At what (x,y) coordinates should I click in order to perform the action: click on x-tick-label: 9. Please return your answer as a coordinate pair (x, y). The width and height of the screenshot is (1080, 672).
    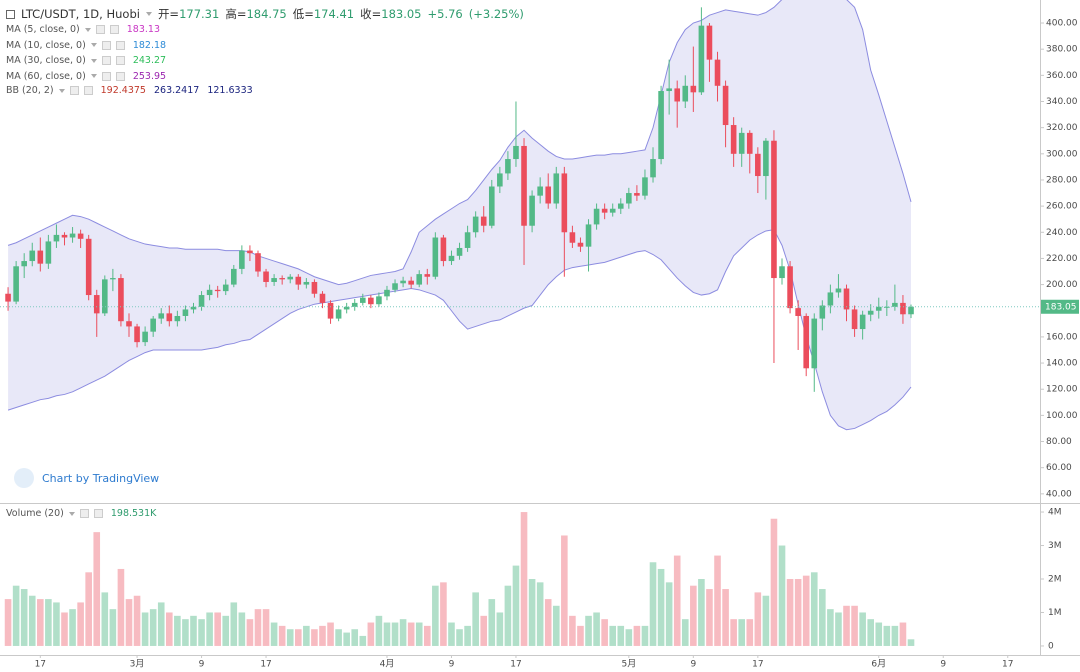
    Looking at the image, I should click on (202, 665).